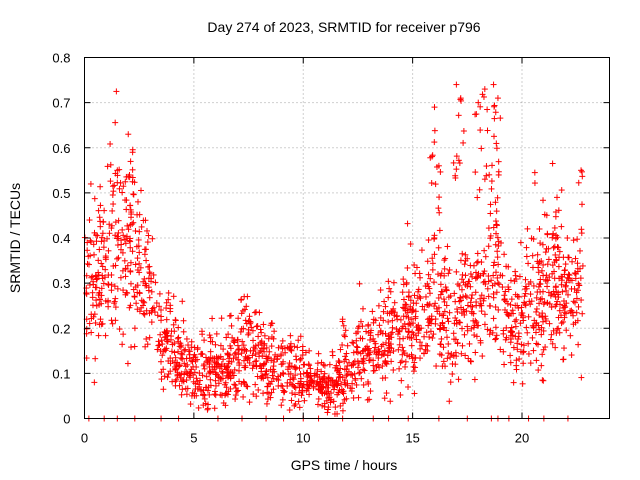 The height and width of the screenshot is (480, 640). I want to click on x-tick-label: 10, so click(303, 438).